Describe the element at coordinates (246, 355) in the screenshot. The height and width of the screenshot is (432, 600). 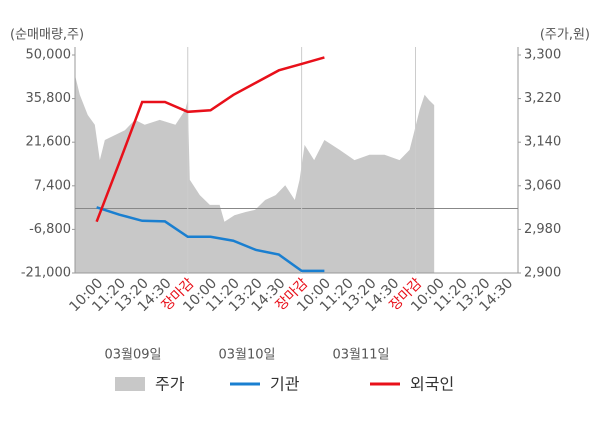
I see `date-label: 03월10일` at that location.